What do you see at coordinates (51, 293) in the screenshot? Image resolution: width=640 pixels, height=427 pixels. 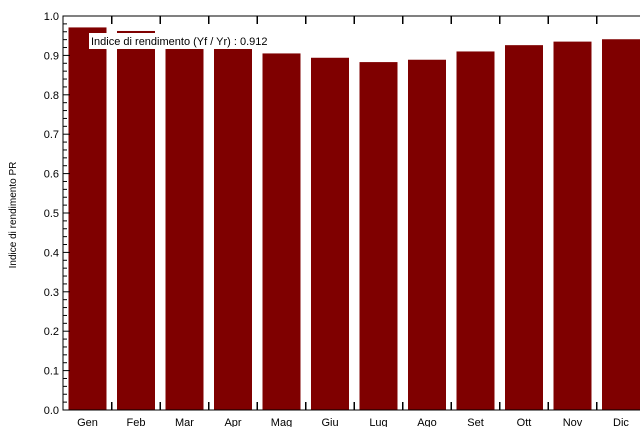 I see `y-tick-label: 0.3` at bounding box center [51, 293].